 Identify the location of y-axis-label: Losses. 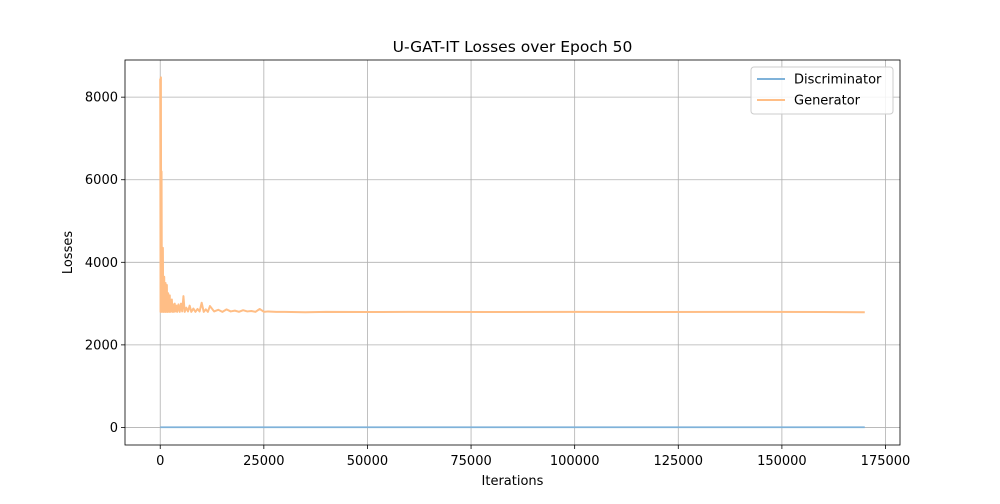
(68, 253).